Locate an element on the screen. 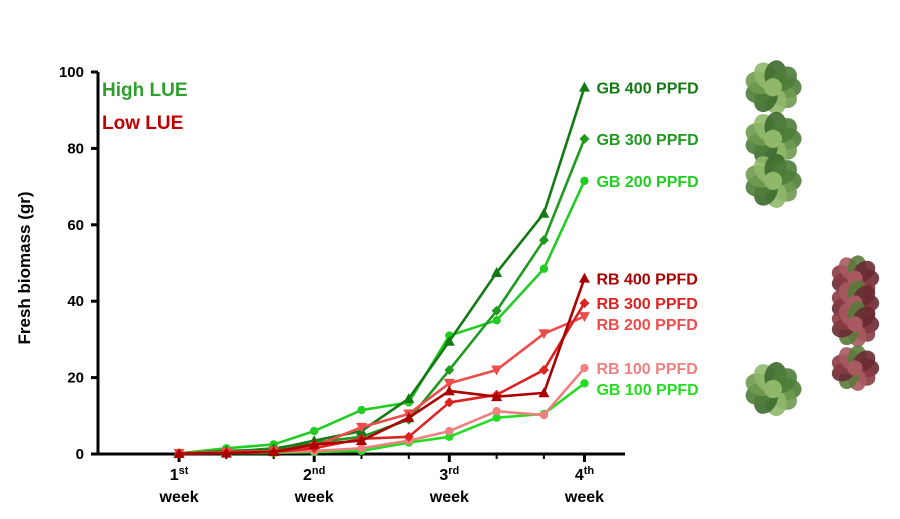 The image size is (900, 519). series-label: RB 300 PPFD is located at coordinates (646, 304).